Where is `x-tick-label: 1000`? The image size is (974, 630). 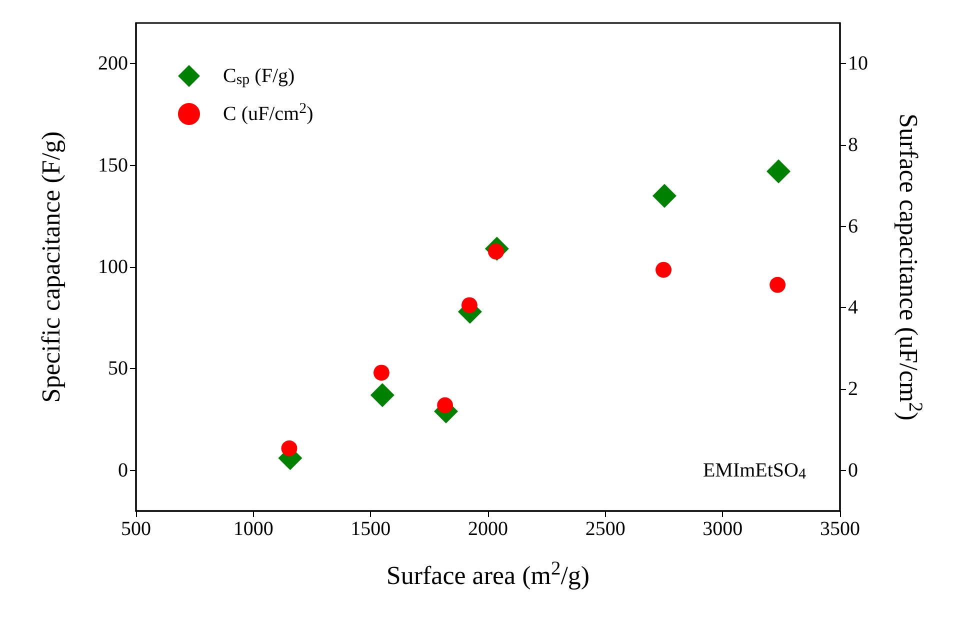 x-tick-label: 1000 is located at coordinates (253, 529).